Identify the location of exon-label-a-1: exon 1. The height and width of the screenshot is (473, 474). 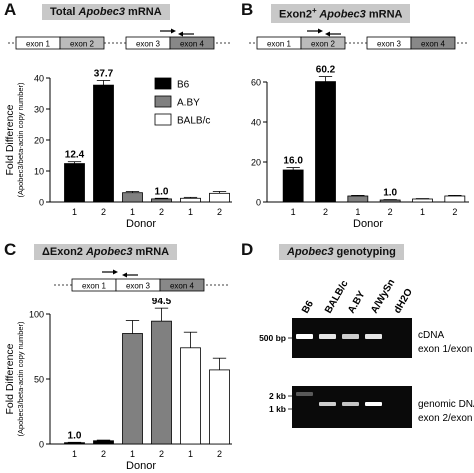
(38, 44).